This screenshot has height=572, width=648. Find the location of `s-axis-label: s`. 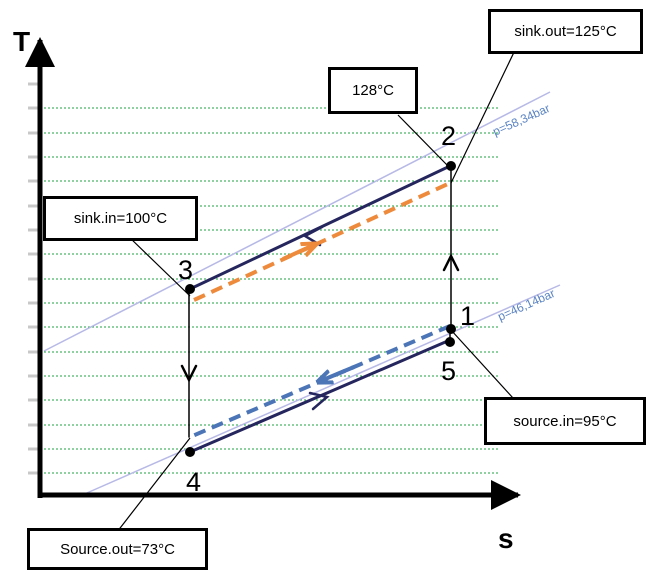

s-axis-label: s is located at coordinates (506, 538).